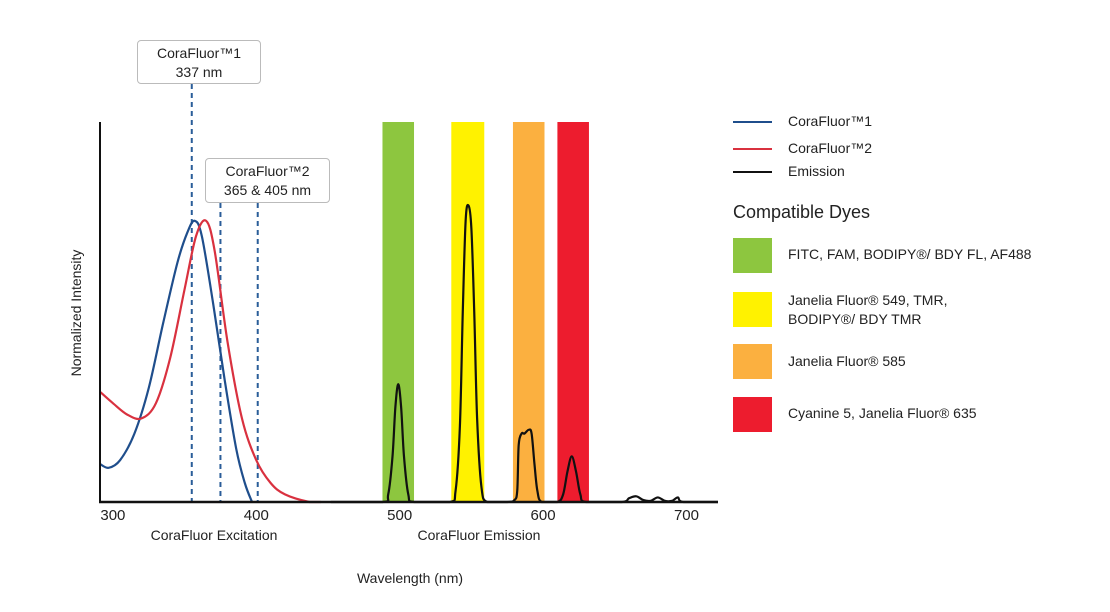  What do you see at coordinates (882, 413) in the screenshot?
I see `dye-label-red: Cyanine 5, Janelia Fluor® 635` at bounding box center [882, 413].